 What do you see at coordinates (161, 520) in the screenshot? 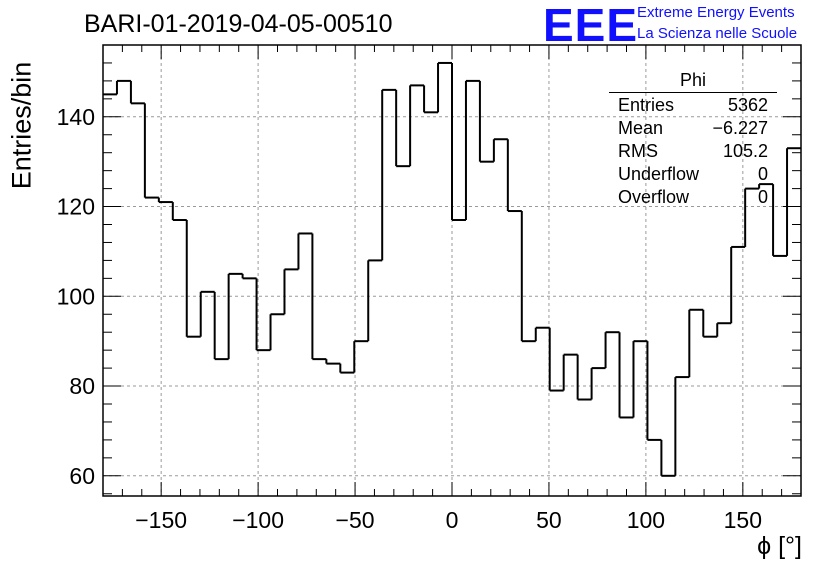
I see `x-tick-label: −150` at bounding box center [161, 520].